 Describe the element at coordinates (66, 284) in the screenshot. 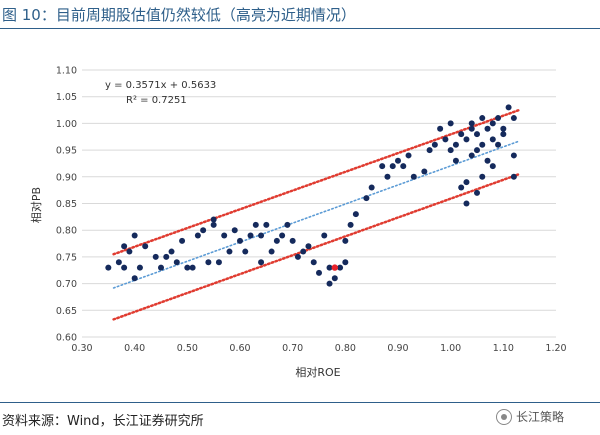

I see `y-tick-label: 0.70` at that location.